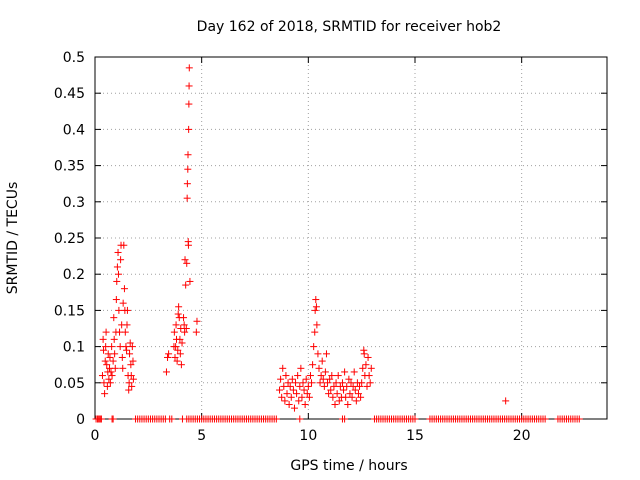 The image size is (640, 480). I want to click on y-tick-label: 0.4, so click(74, 130).